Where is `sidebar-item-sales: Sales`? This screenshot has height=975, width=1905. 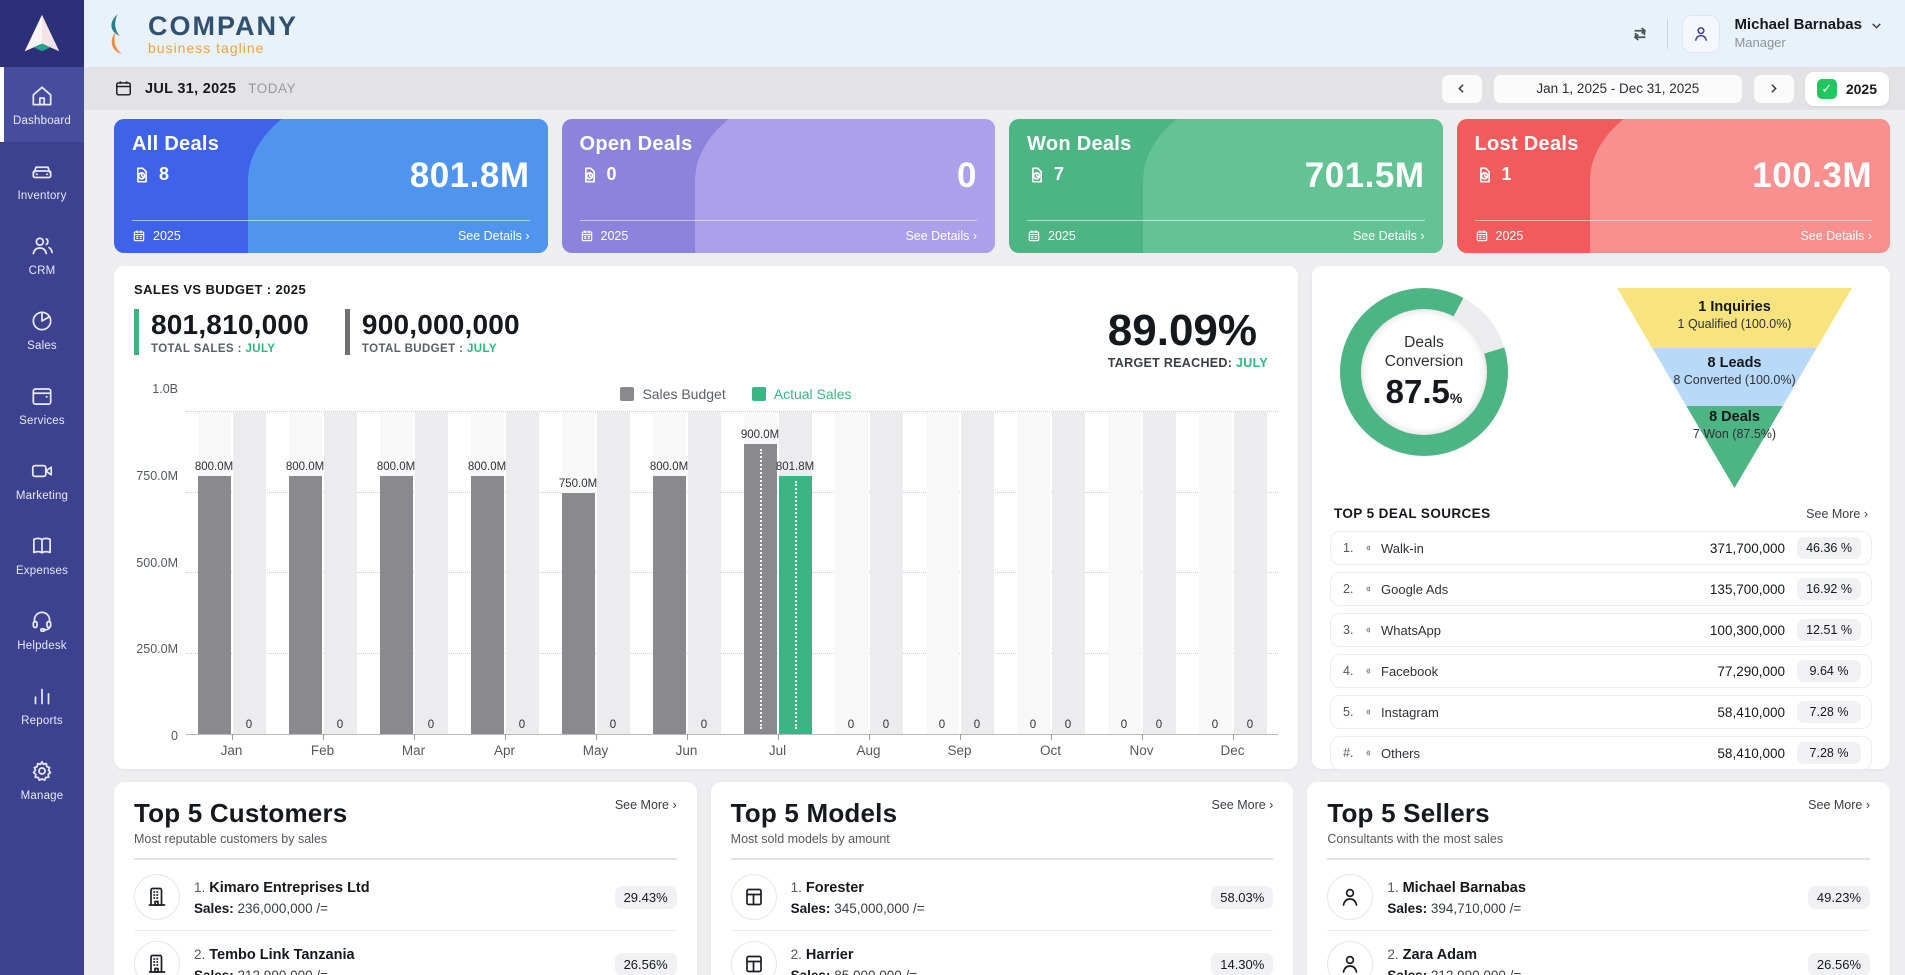
sidebar-item-sales: Sales is located at coordinates (42, 329).